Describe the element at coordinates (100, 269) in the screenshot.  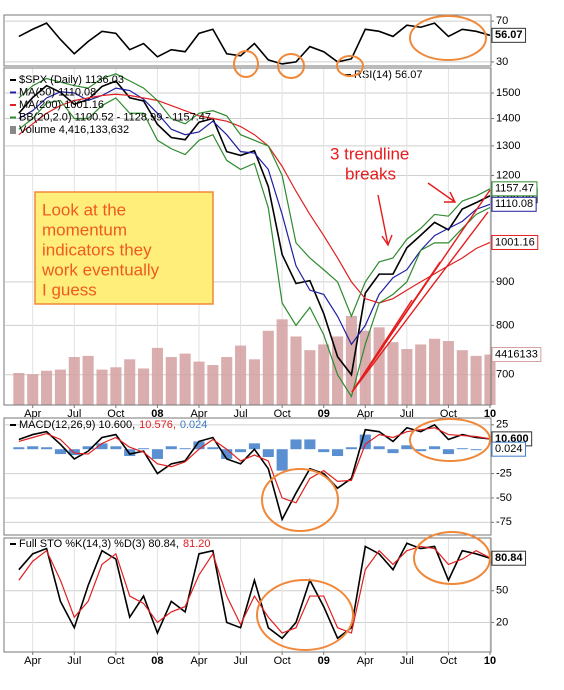
I see `note-line: work eventually` at that location.